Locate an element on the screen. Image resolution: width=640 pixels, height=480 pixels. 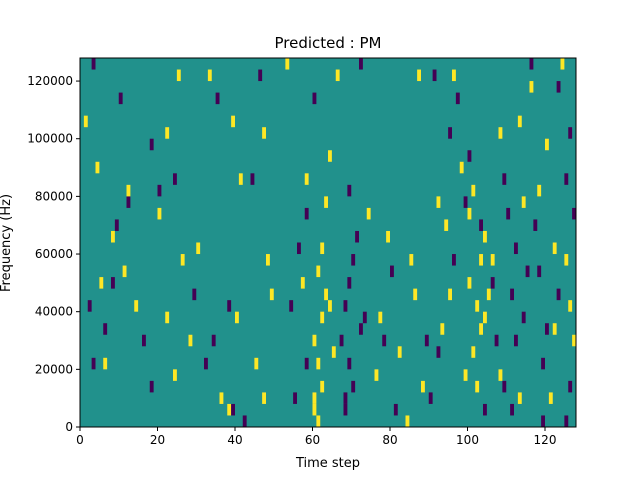
y-axis-ticks: 0 20000 40000 60000 80000 100000 120000 is located at coordinates (53, 254).